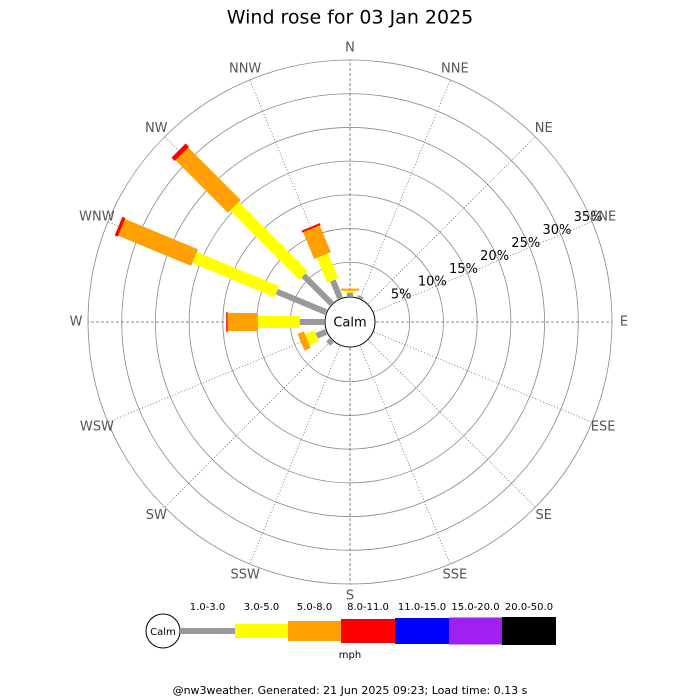  Describe the element at coordinates (603, 217) in the screenshot. I see `direction-label: ENE` at that location.